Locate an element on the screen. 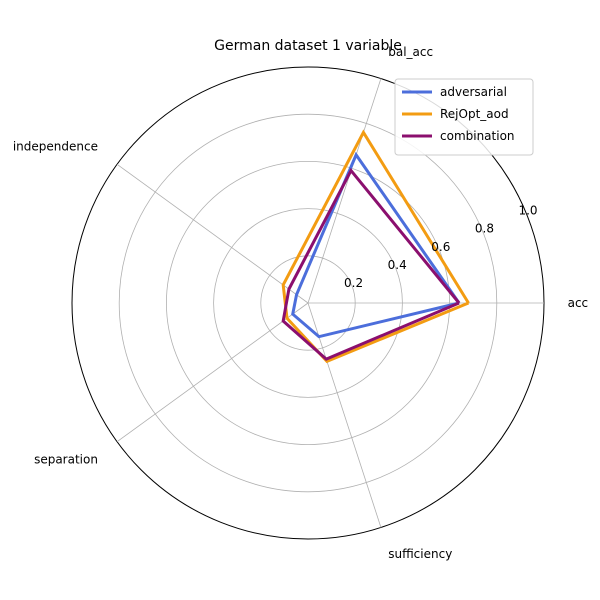 The height and width of the screenshot is (600, 600). radial-tick-label: 0.8 is located at coordinates (484, 229).